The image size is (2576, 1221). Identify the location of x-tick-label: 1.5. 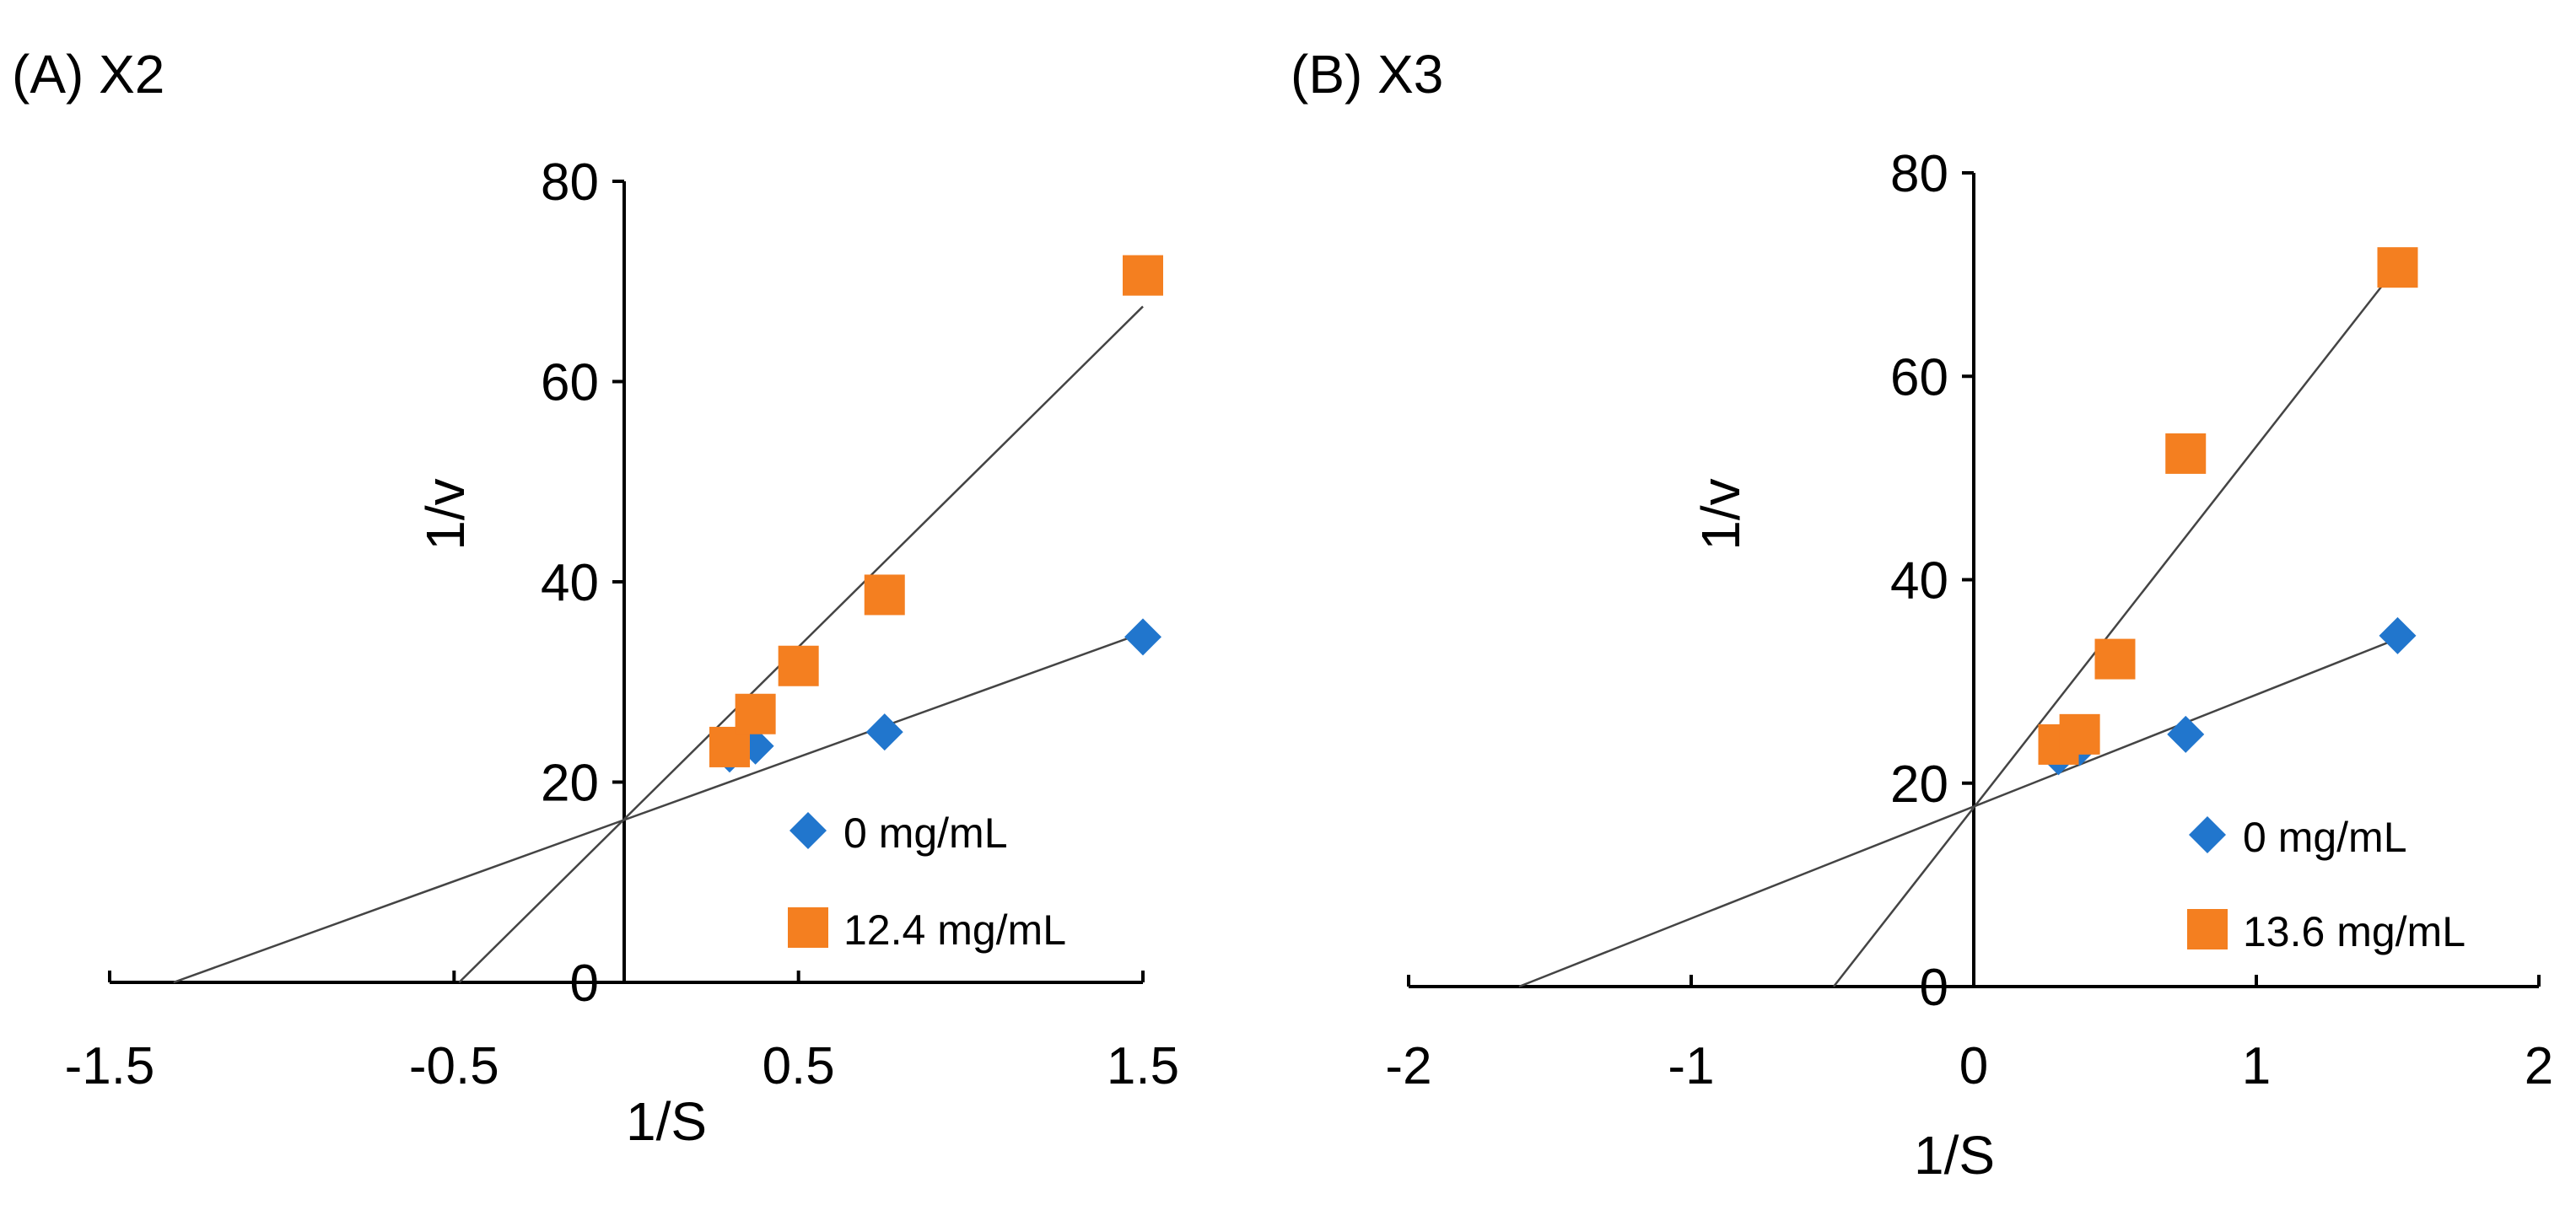
(1143, 1066).